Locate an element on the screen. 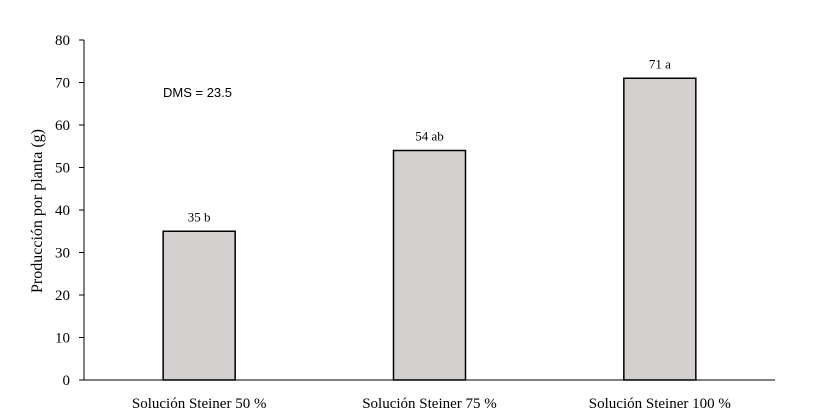 The width and height of the screenshot is (819, 419). y-axis: 0 10 20 30 40 50 60 70 80 is located at coordinates (70, 211).